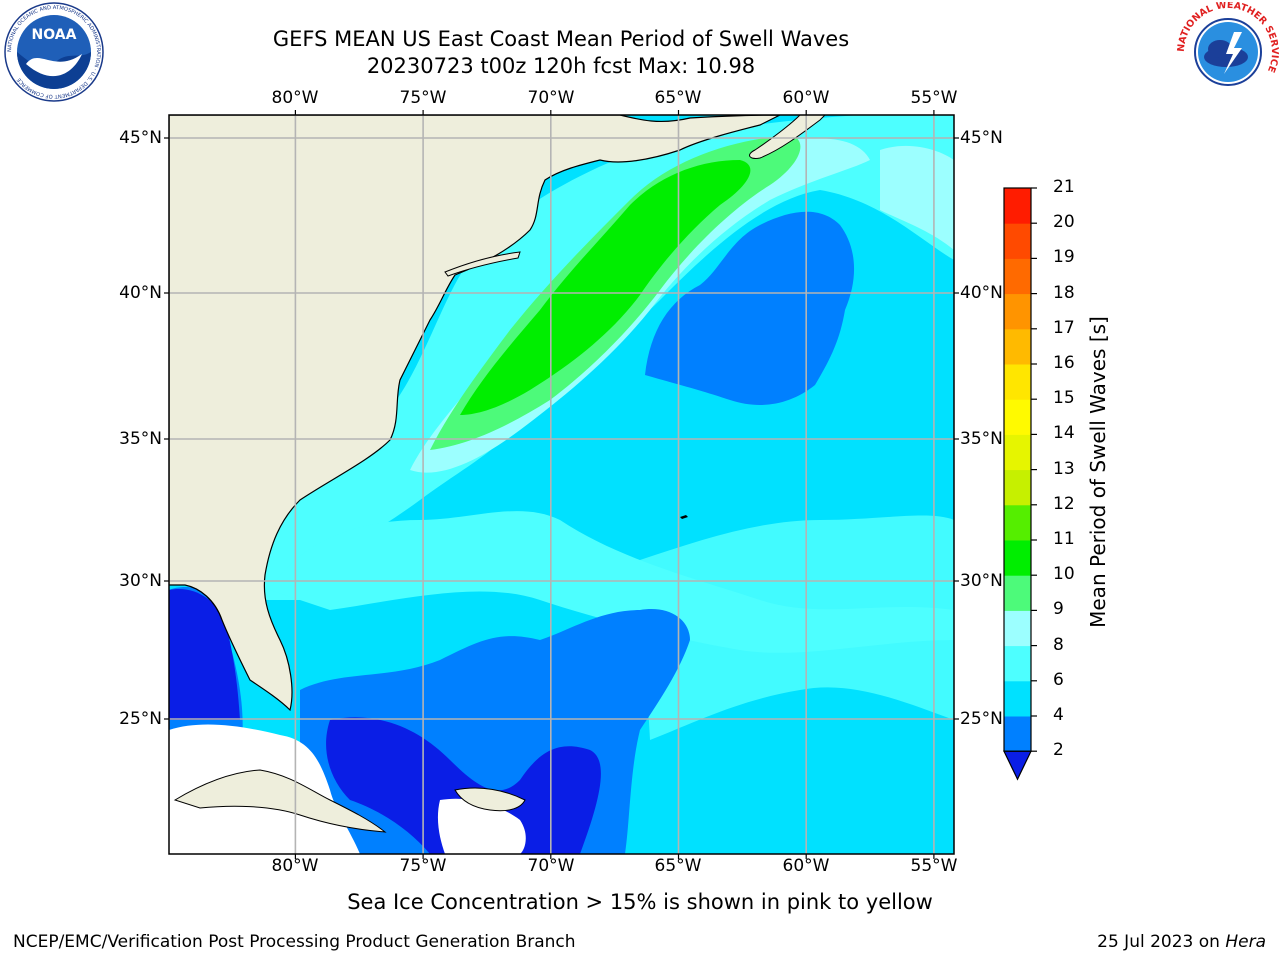  I want to click on colorbar-tick-label: 9, so click(1058, 609).